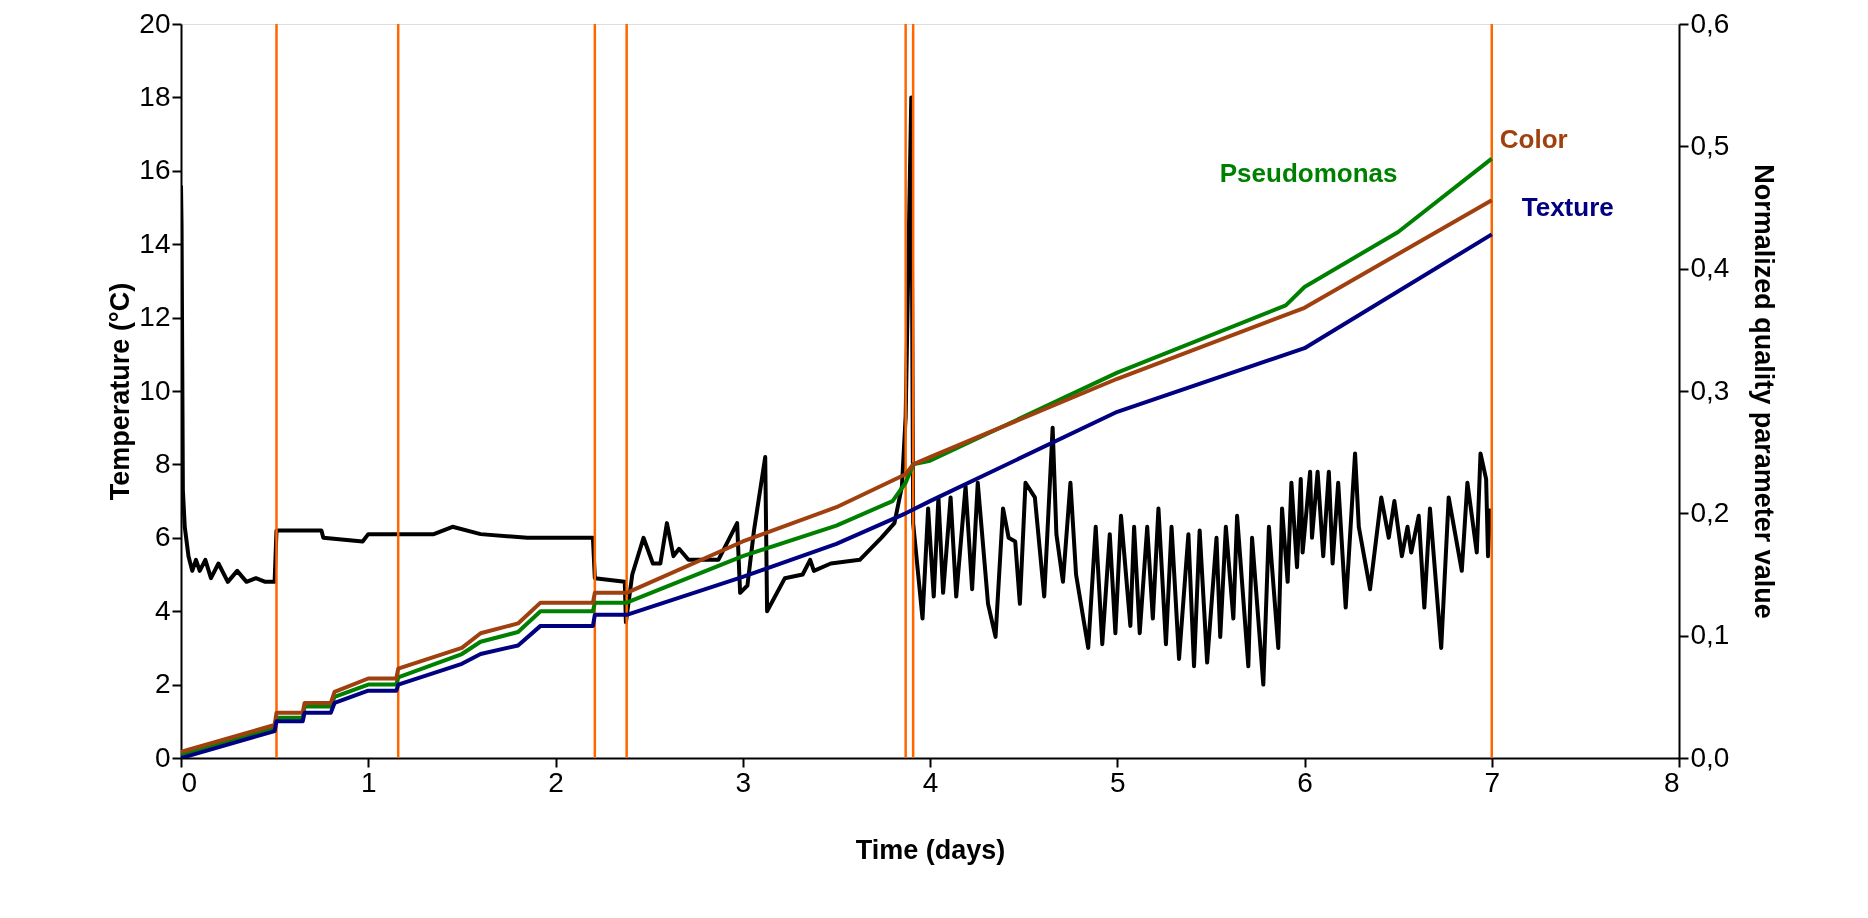  Describe the element at coordinates (1308, 172) in the screenshot. I see `series-label: Pseudomonas` at that location.